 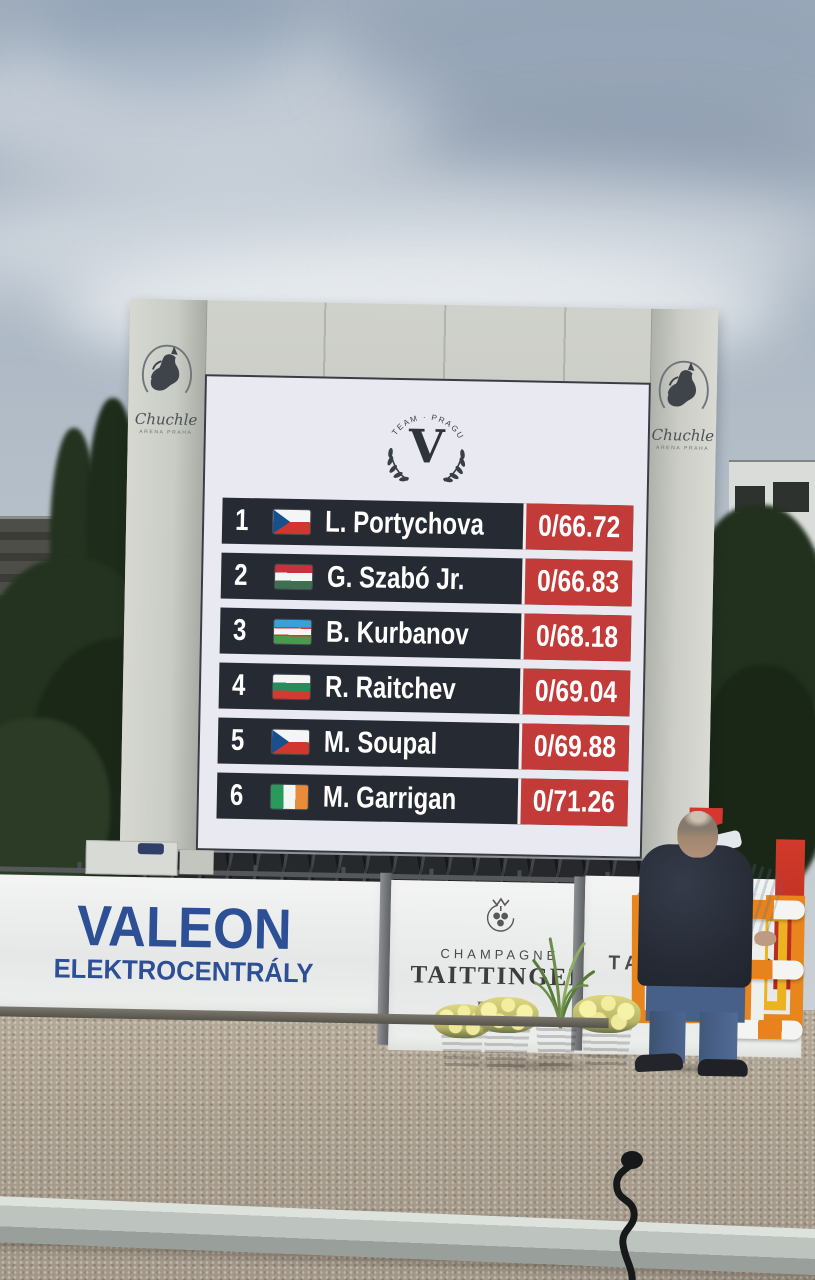 What do you see at coordinates (791, 497) in the screenshot?
I see `building-window` at bounding box center [791, 497].